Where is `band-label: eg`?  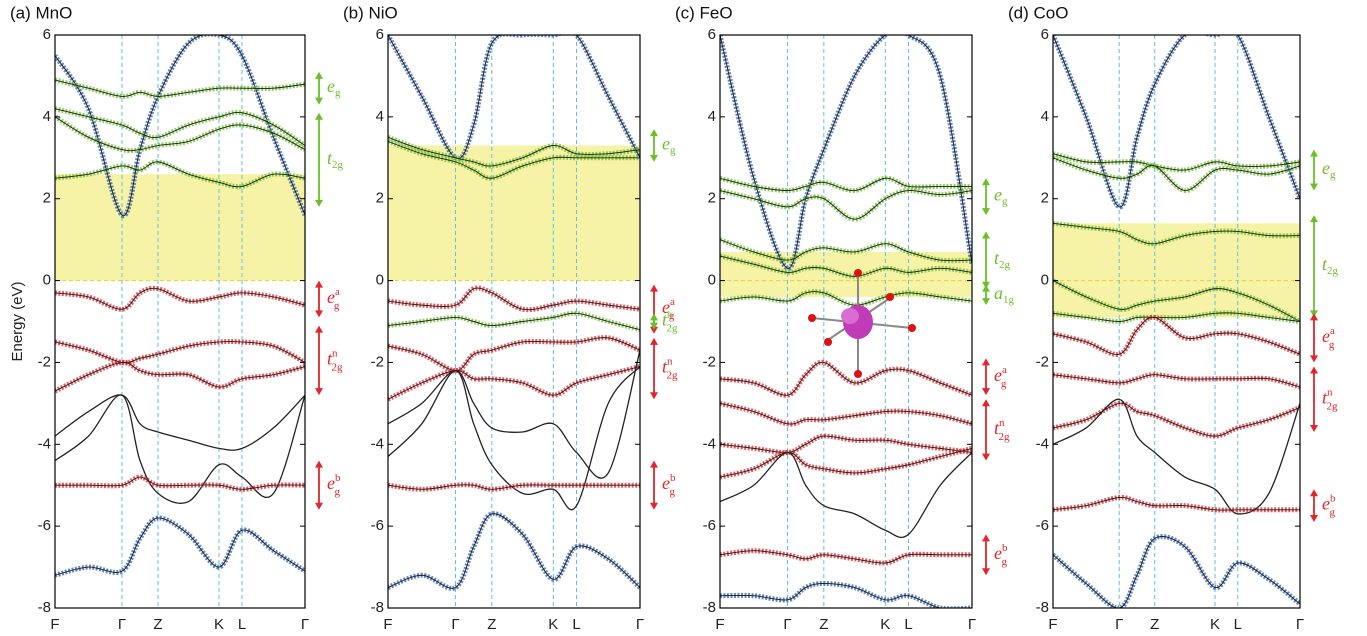 band-label: eg is located at coordinates (1329, 169).